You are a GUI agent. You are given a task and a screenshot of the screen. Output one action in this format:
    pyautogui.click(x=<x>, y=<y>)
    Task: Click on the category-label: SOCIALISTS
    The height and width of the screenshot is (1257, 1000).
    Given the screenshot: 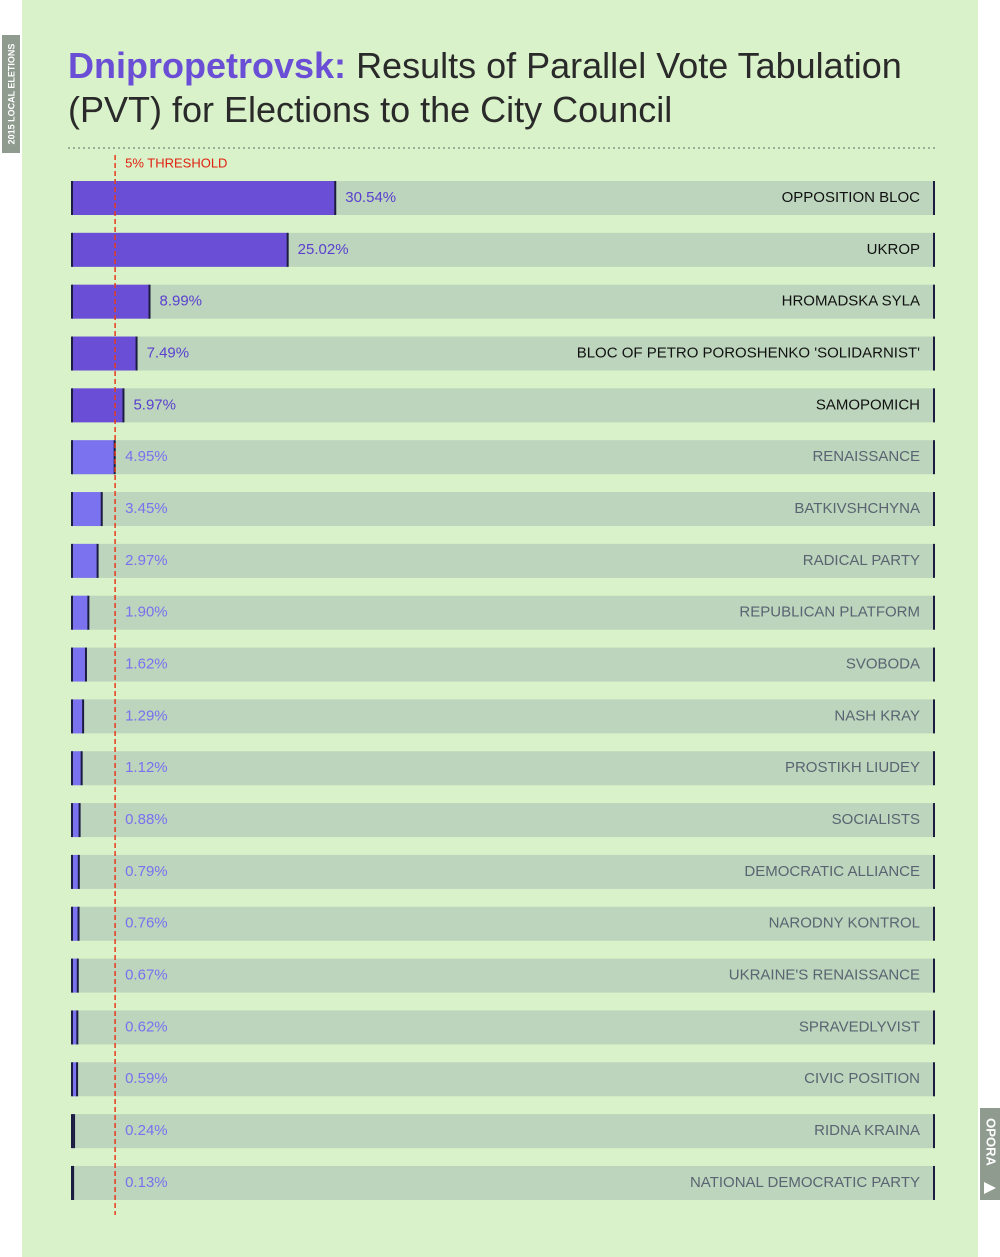 What is the action you would take?
    pyautogui.click(x=876, y=819)
    